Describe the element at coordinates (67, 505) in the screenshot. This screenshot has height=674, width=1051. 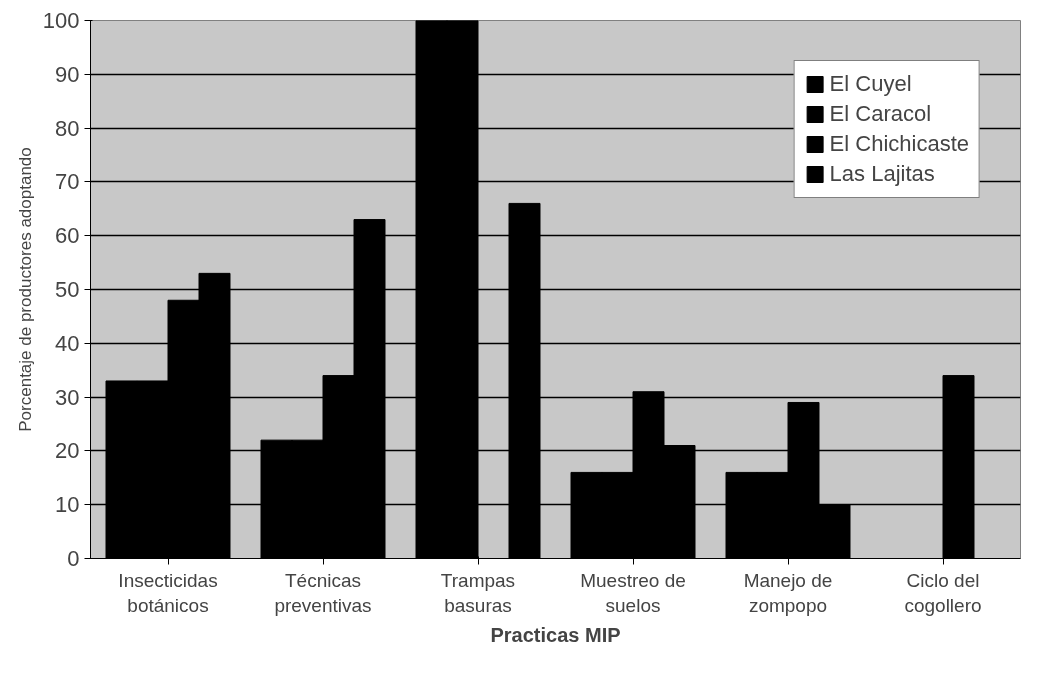
I see `y-tick-label: 10` at that location.